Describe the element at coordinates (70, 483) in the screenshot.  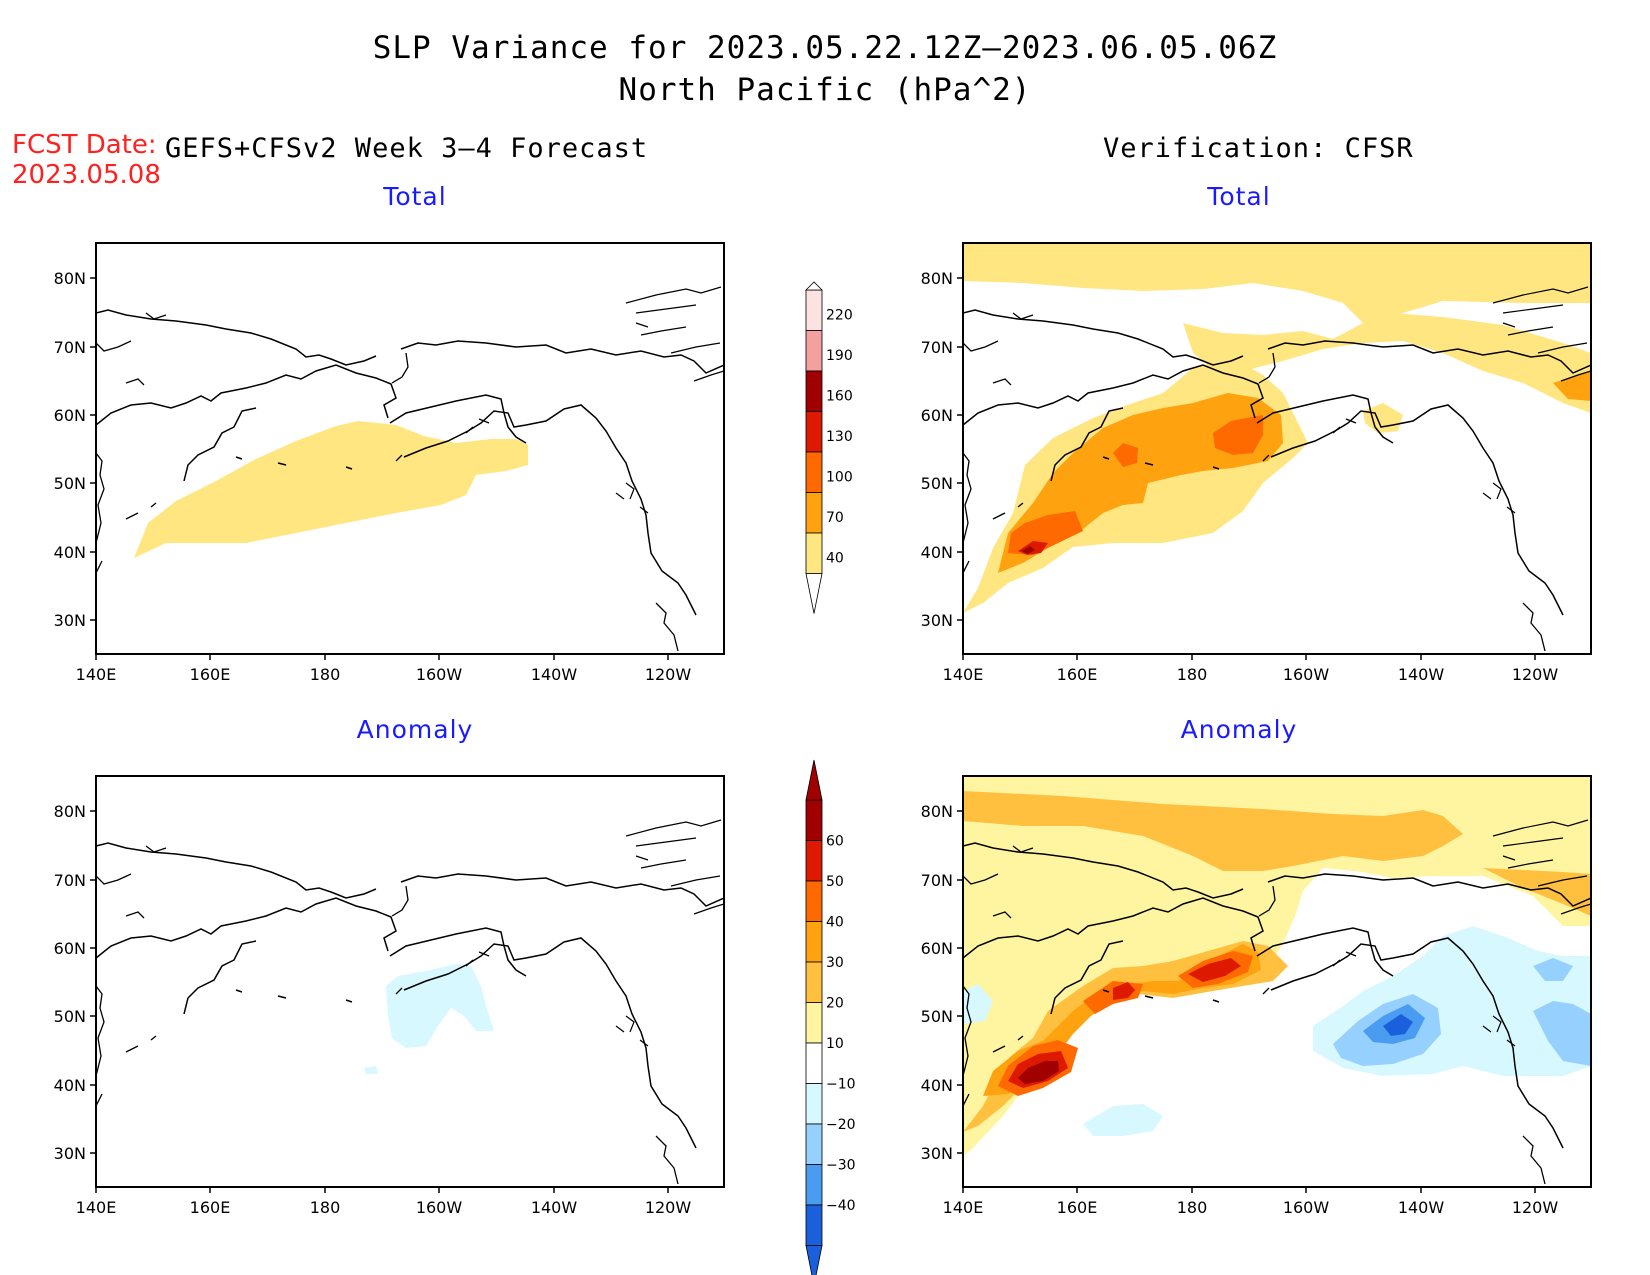
I see `forecast-total-lat-label: 50N` at that location.